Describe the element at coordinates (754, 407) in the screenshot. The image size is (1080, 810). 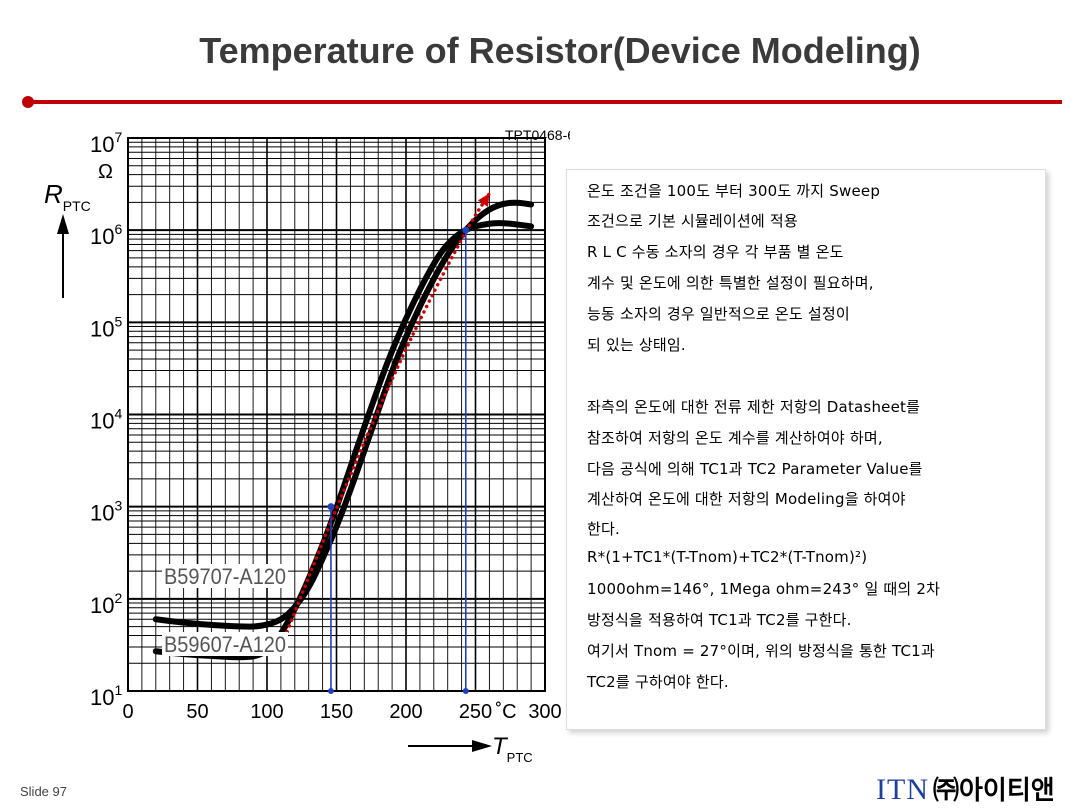
I see `note-line: 좌측의 온도에 대한 전류 제한 저항의 Datasheet를` at that location.